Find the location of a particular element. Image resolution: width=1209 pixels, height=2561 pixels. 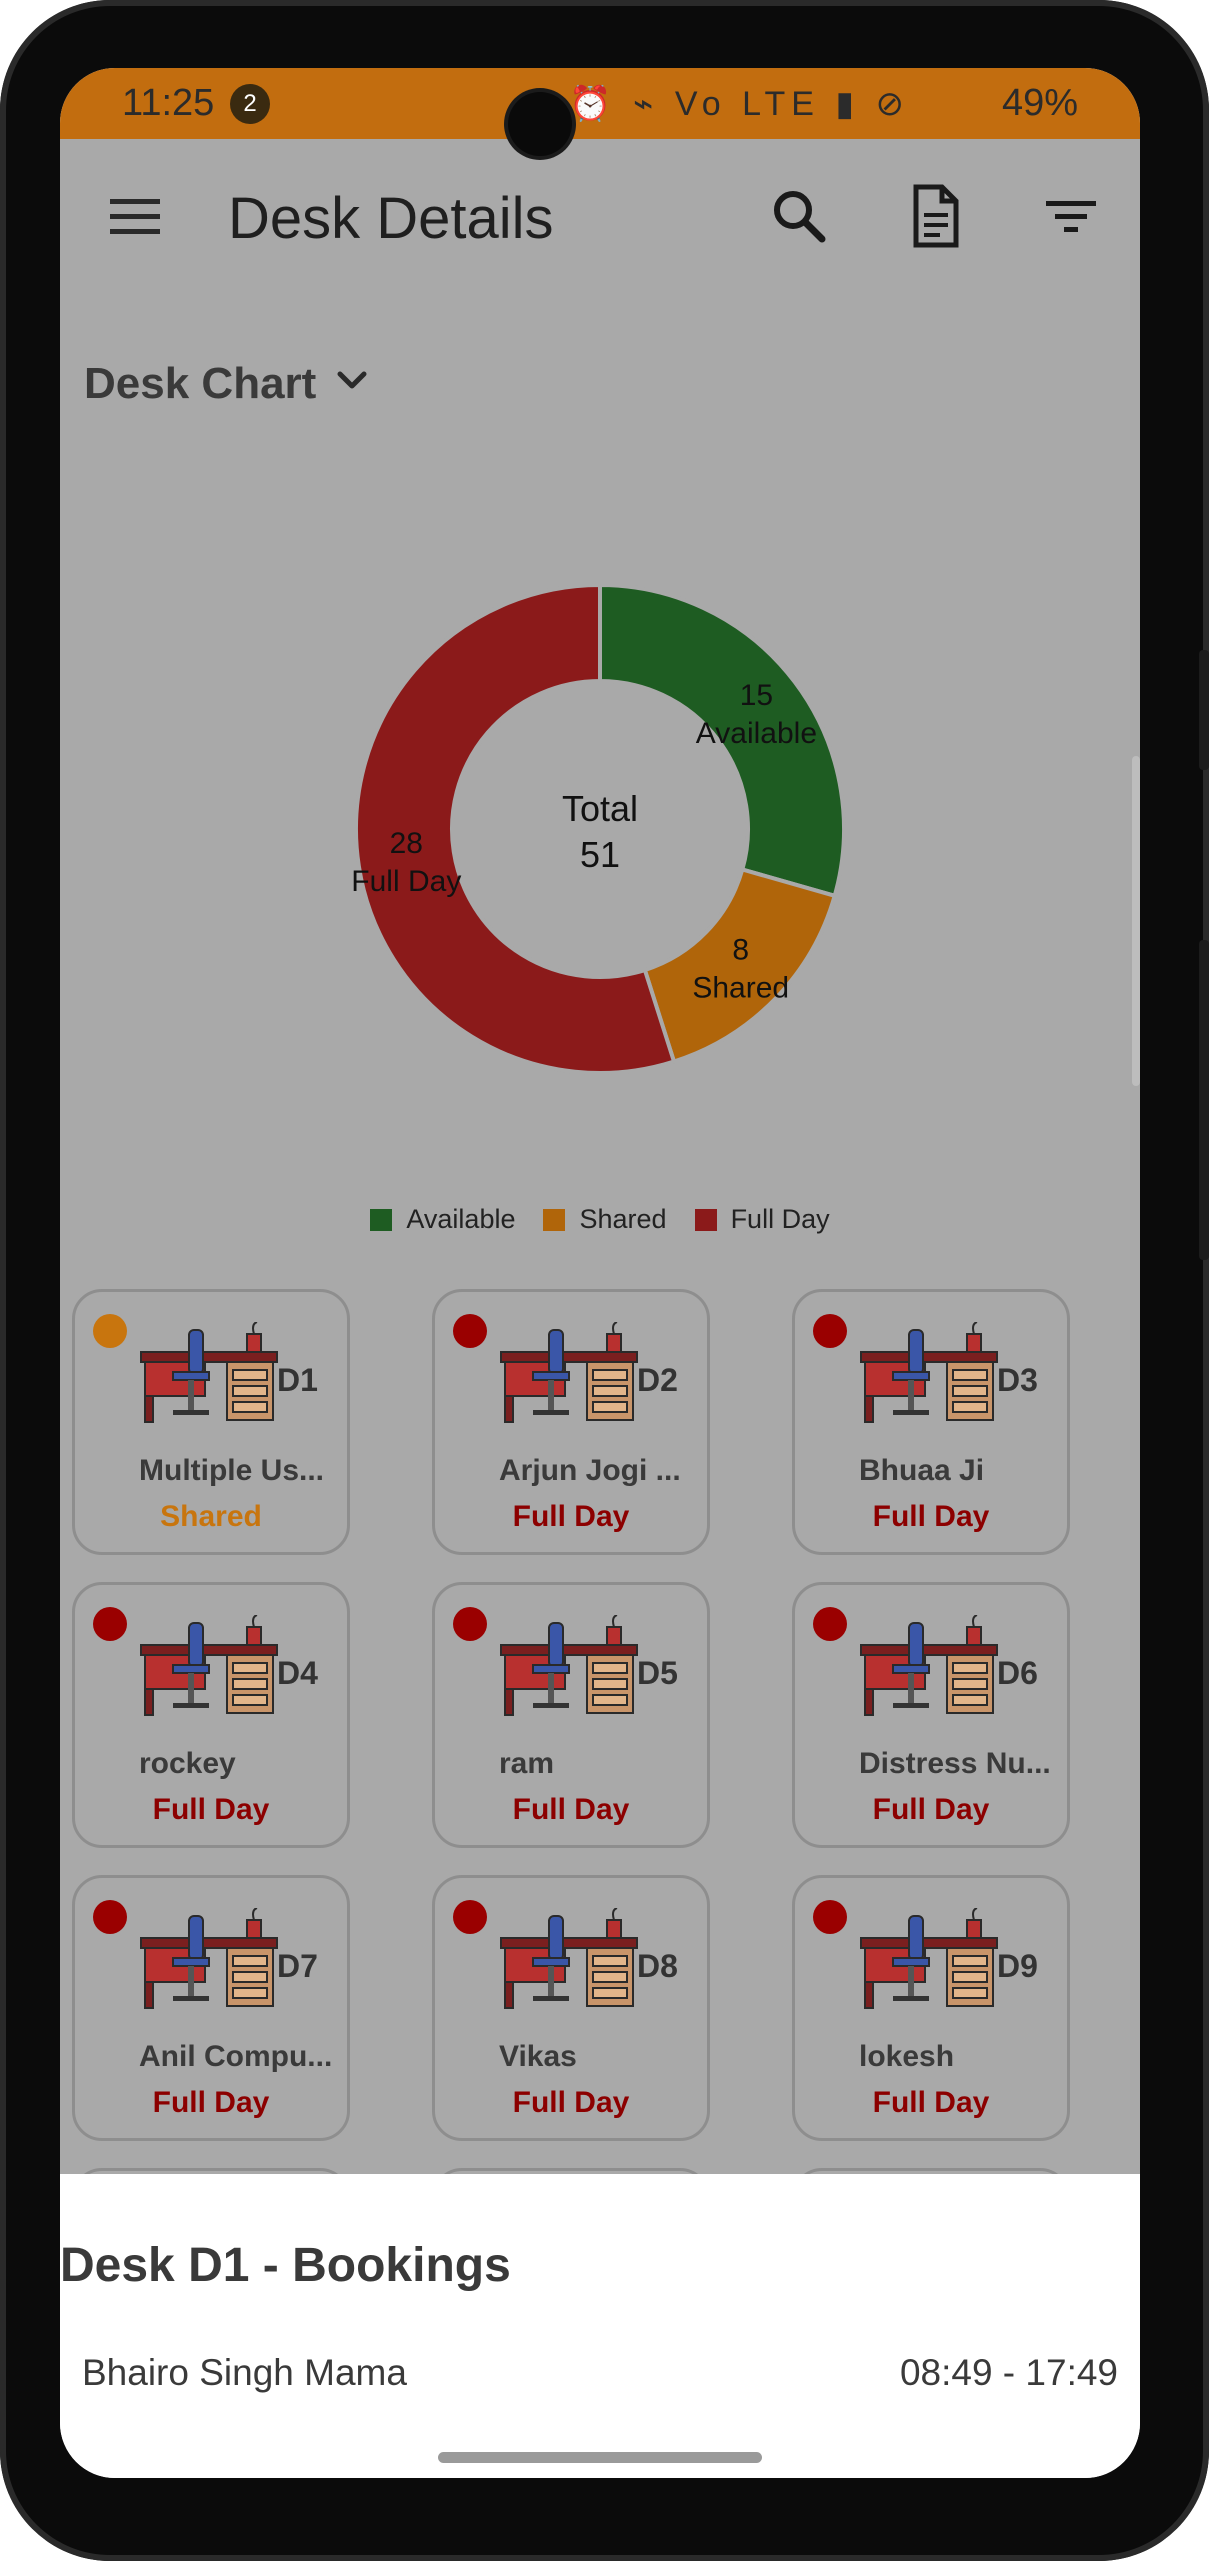

desk-card: D3 Bhuaa Ji Full Day is located at coordinates (931, 1422).